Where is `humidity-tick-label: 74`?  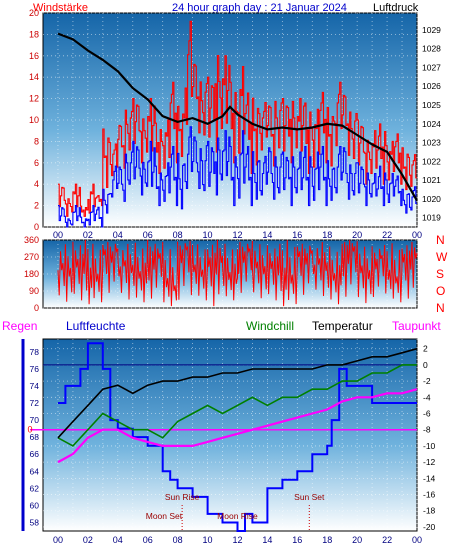
humidity-tick-label: 74 is located at coordinates (35, 386).